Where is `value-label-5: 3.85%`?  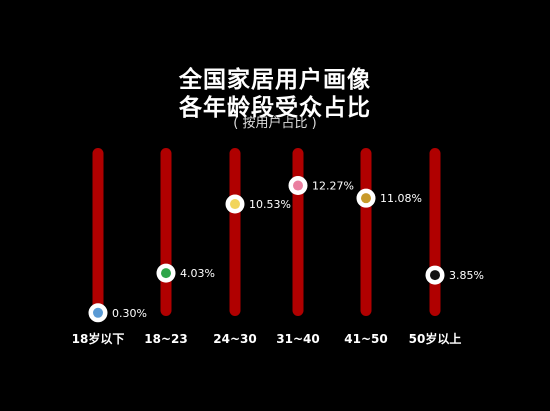
value-label-5: 3.85% is located at coordinates (466, 275).